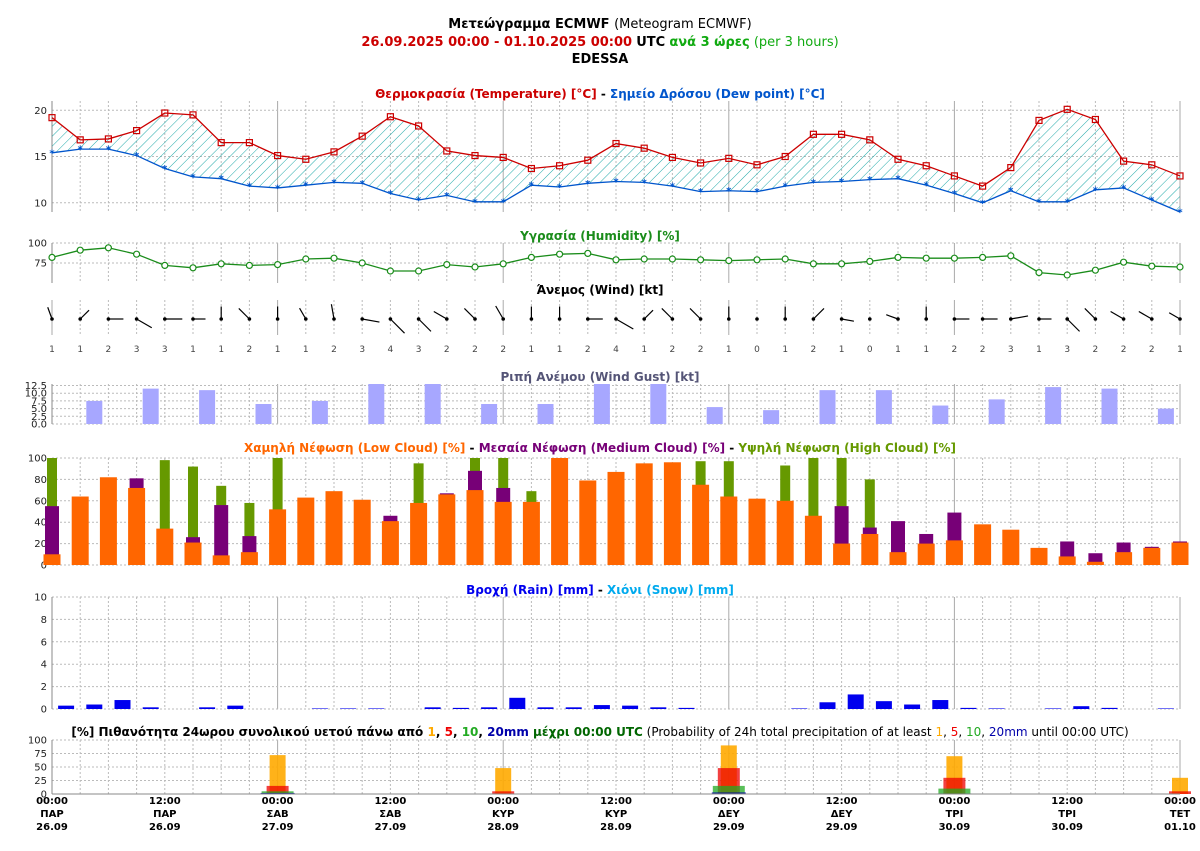 Image resolution: width=1200 pixels, height=851 pixels. Describe the element at coordinates (600, 59) in the screenshot. I see `meteogram-location: EDESSA` at that location.